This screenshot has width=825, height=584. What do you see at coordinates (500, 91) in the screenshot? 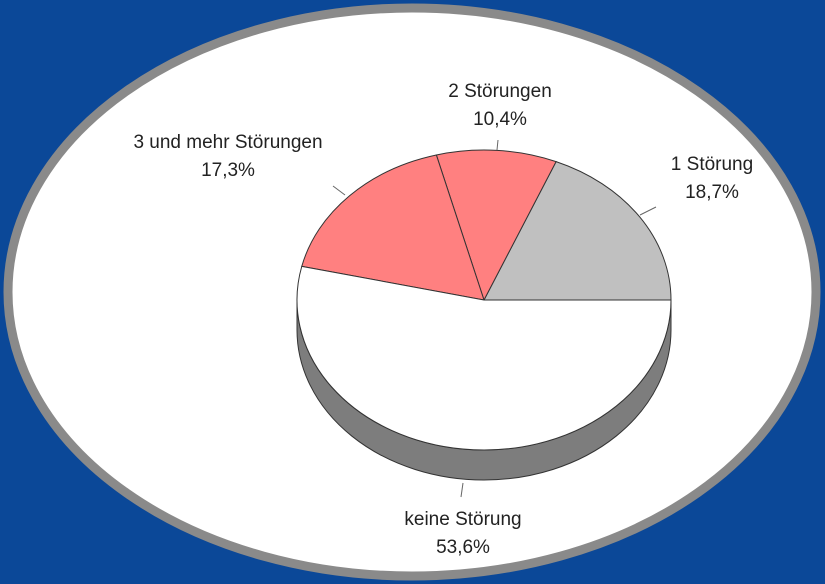
I see `slice-label: 2 Störungen` at bounding box center [500, 91].